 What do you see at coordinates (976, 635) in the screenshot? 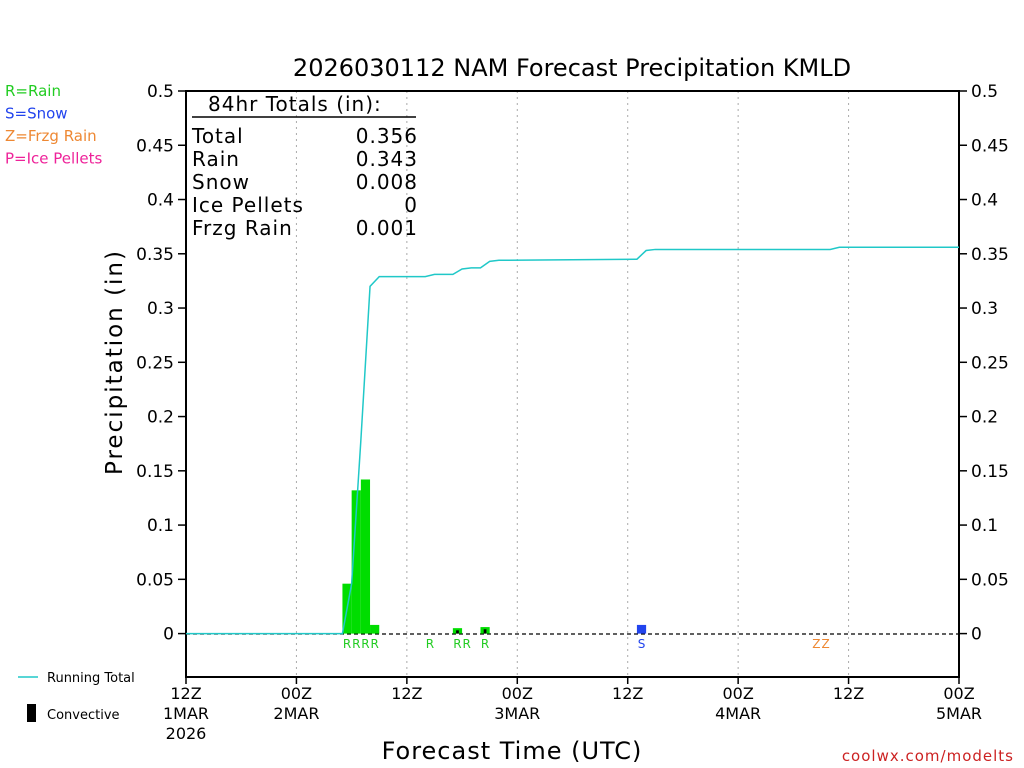
I see `y-tick-label-right: 0` at bounding box center [976, 635].